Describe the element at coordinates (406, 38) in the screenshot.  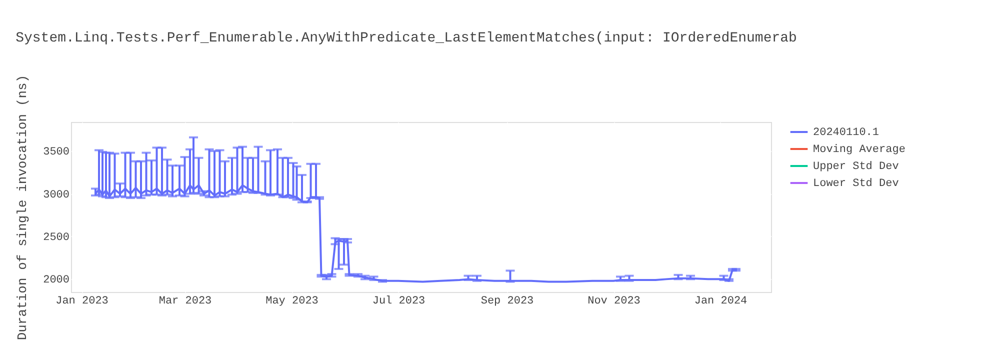
I see `chart-title: System.Linq.Tests.Perf_Enumerable.AnyWithPredicate_LastElementMatches(input: IOrderedEnumerab` at that location.